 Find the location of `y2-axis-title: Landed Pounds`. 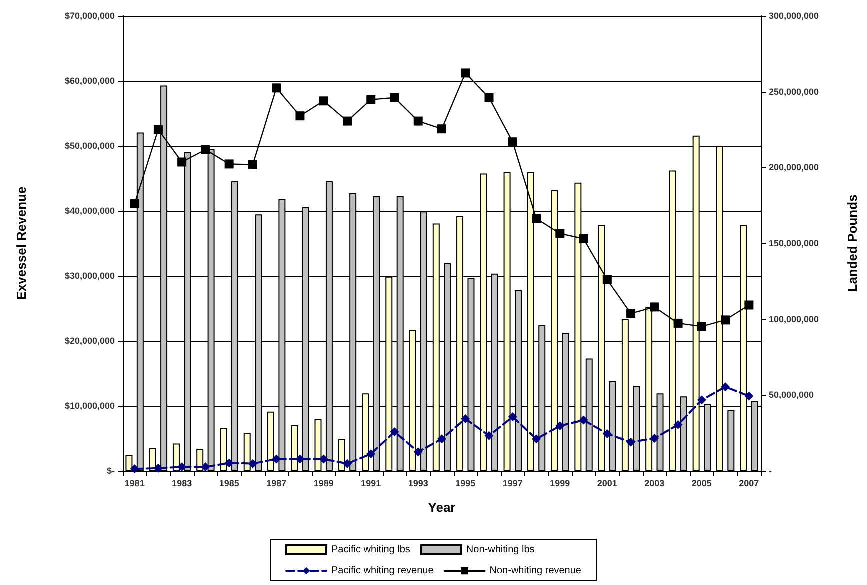

y2-axis-title: Landed Pounds is located at coordinates (852, 243).